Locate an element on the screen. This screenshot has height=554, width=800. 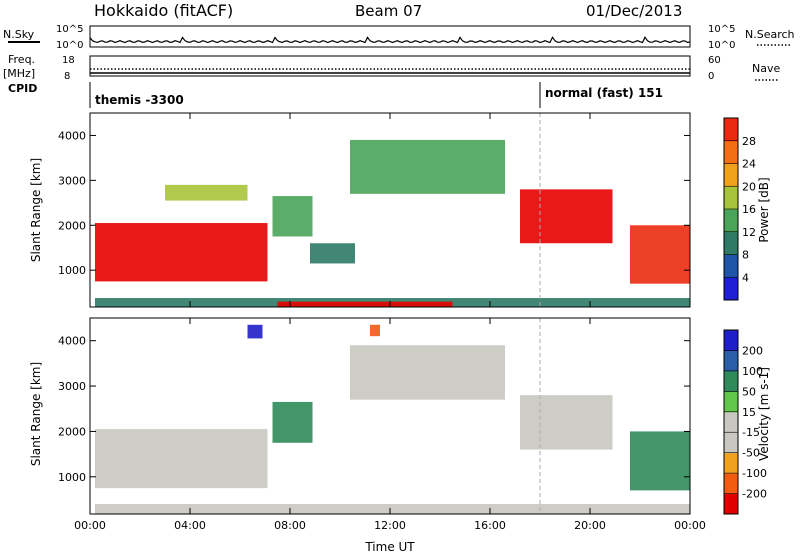
velocity-xtick-label-5: 16:00 is located at coordinates (490, 525).